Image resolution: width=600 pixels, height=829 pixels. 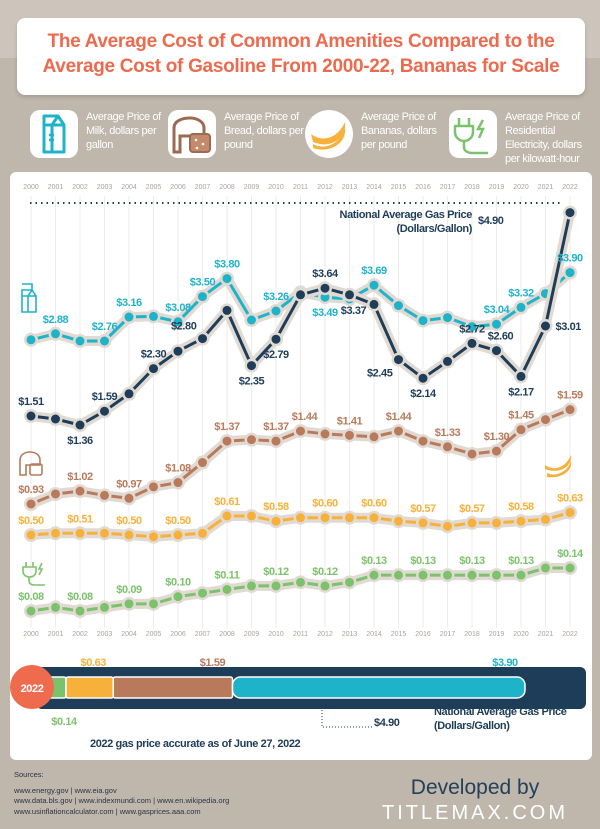 I want to click on bread-data-label: $1.08, so click(x=178, y=469).